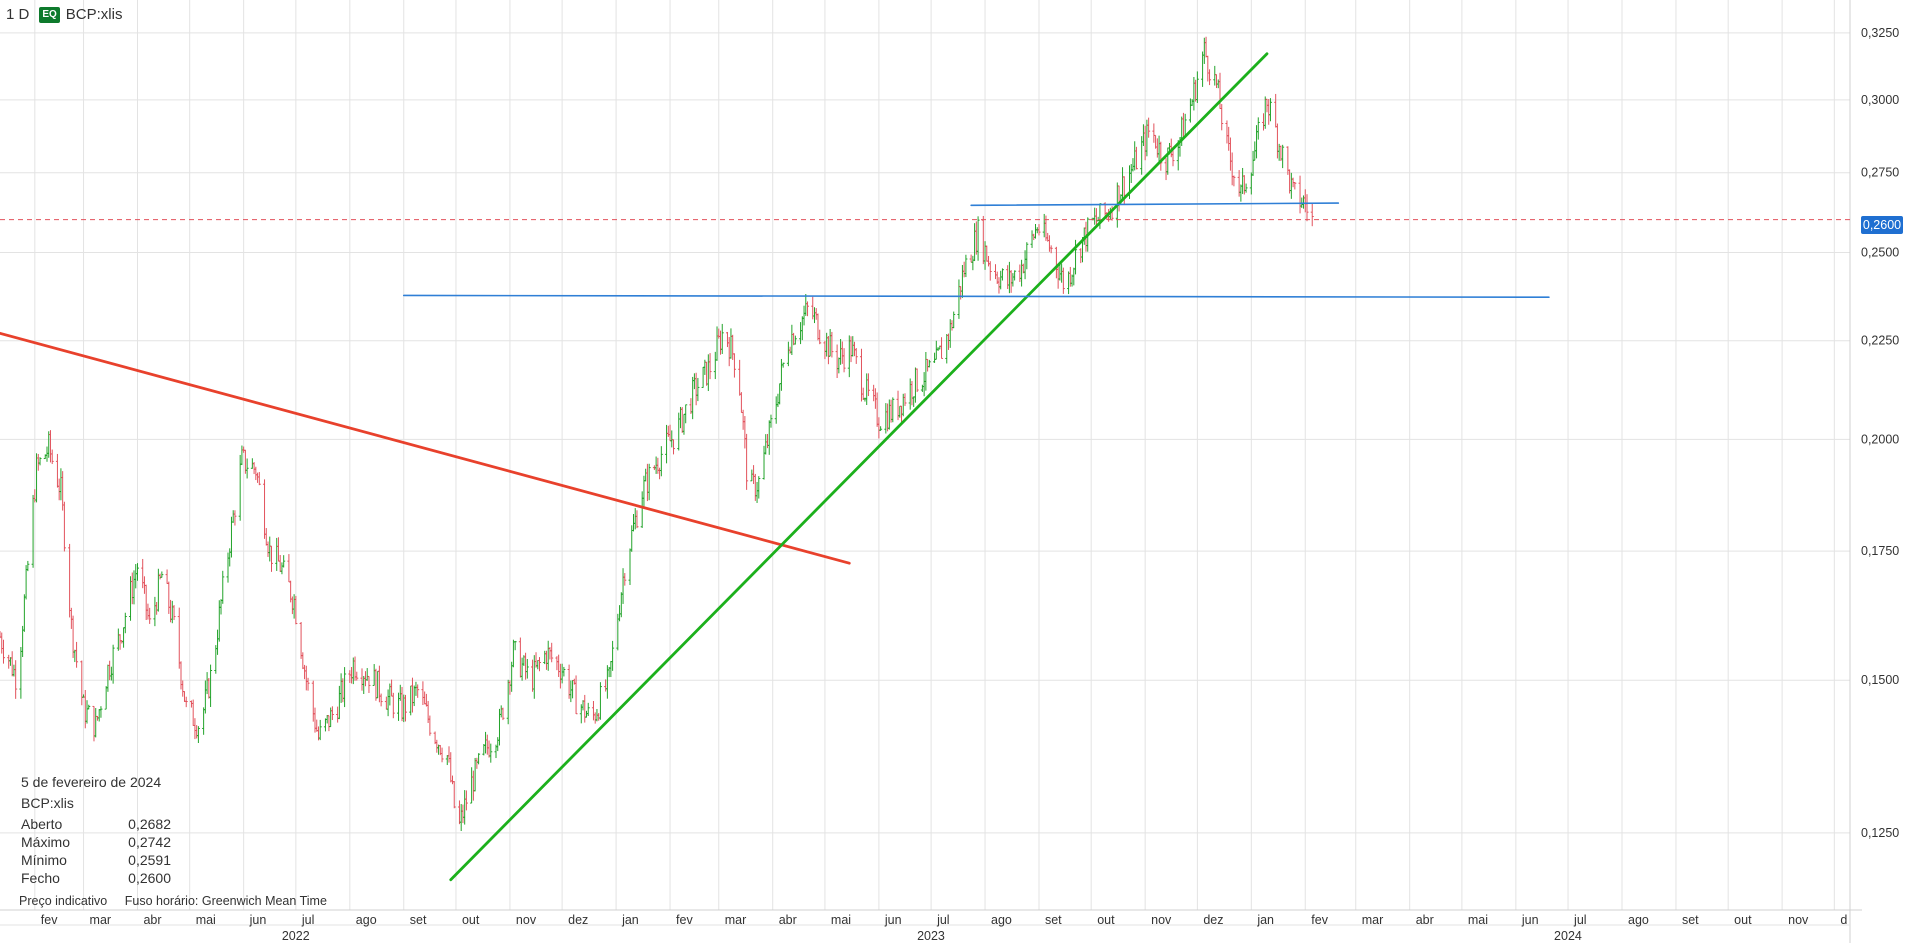 This screenshot has height=943, width=1906. Describe the element at coordinates (931, 936) in the screenshot. I see `year-label: 2023` at that location.